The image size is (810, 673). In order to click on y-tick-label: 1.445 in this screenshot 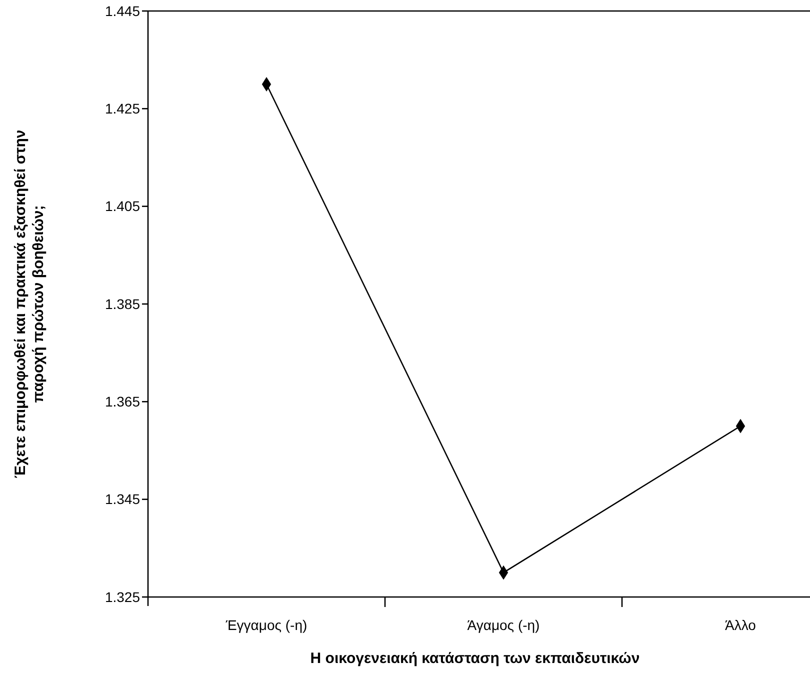, I will do `click(122, 10)`.